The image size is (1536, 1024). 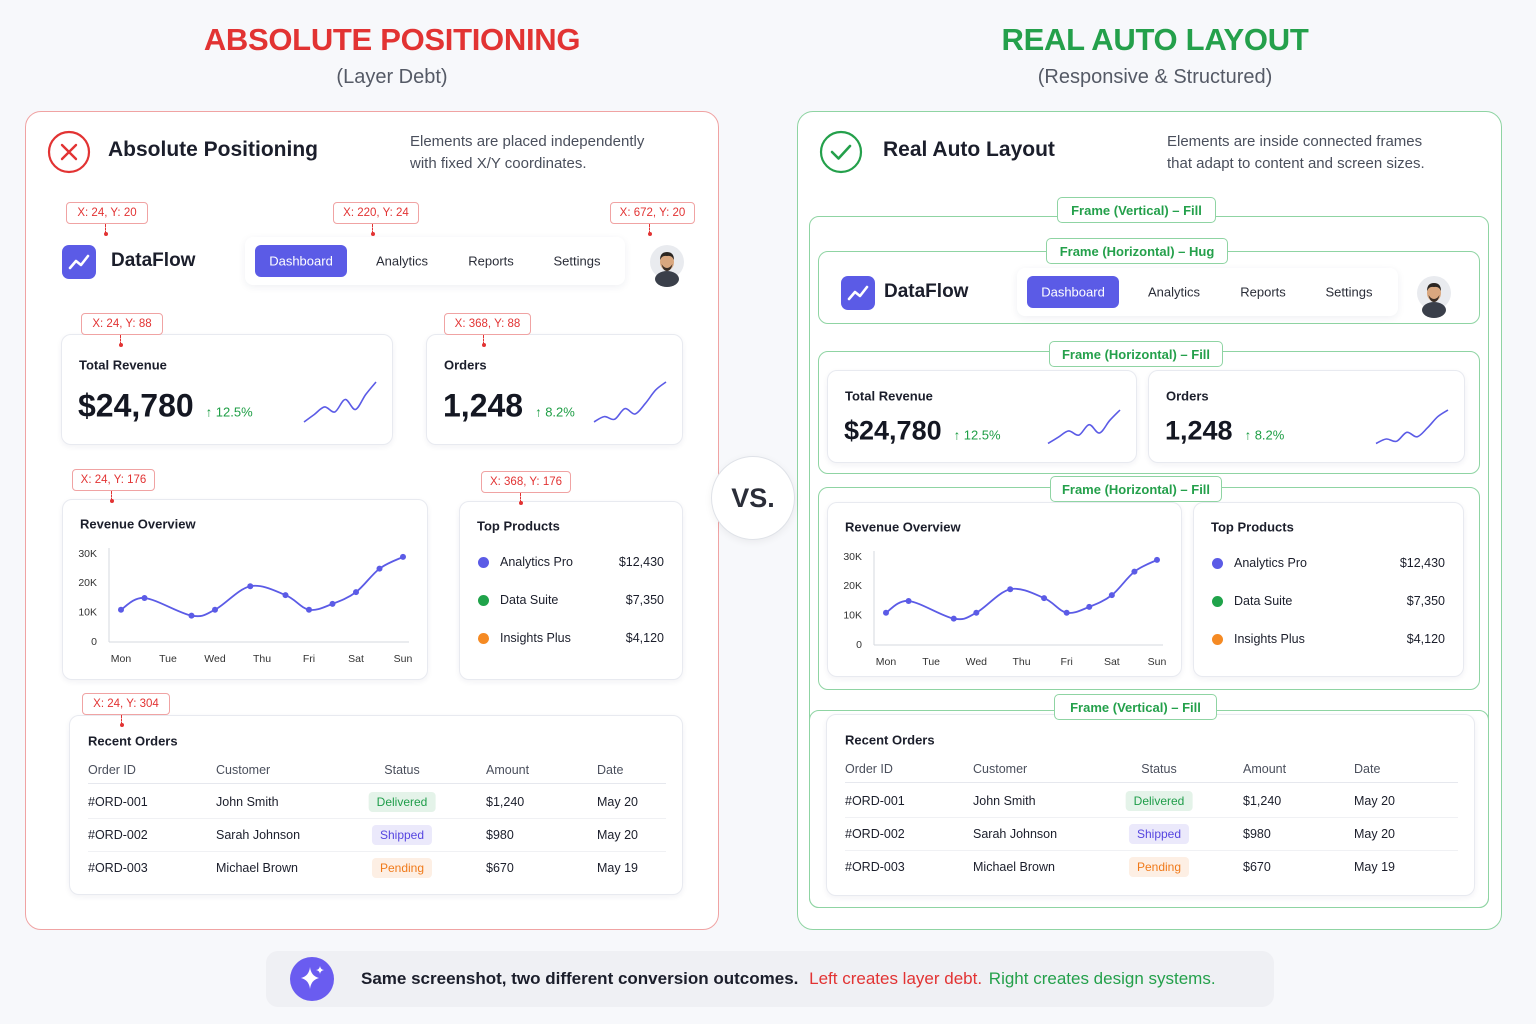 I want to click on revenue-line, so click(x=1021, y=590).